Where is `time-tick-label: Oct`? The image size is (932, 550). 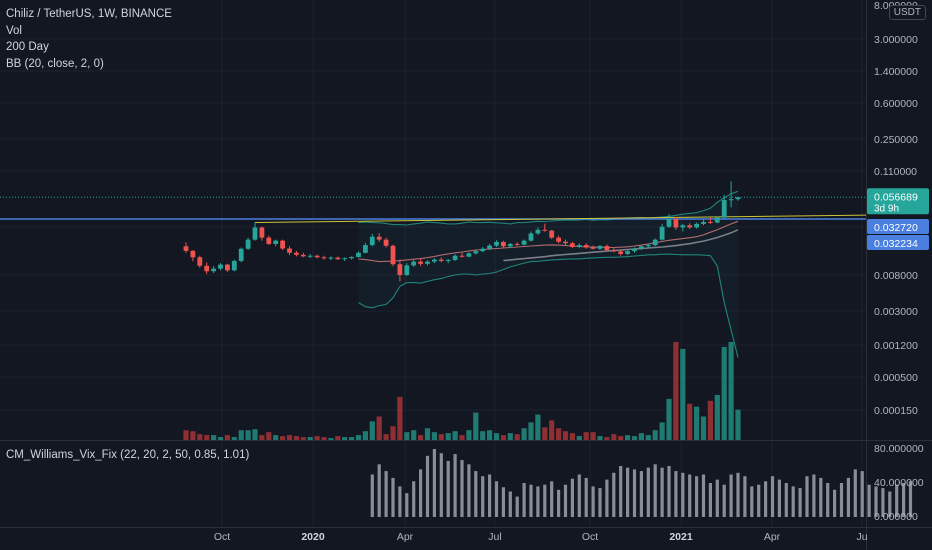
time-tick-label: Oct is located at coordinates (222, 537).